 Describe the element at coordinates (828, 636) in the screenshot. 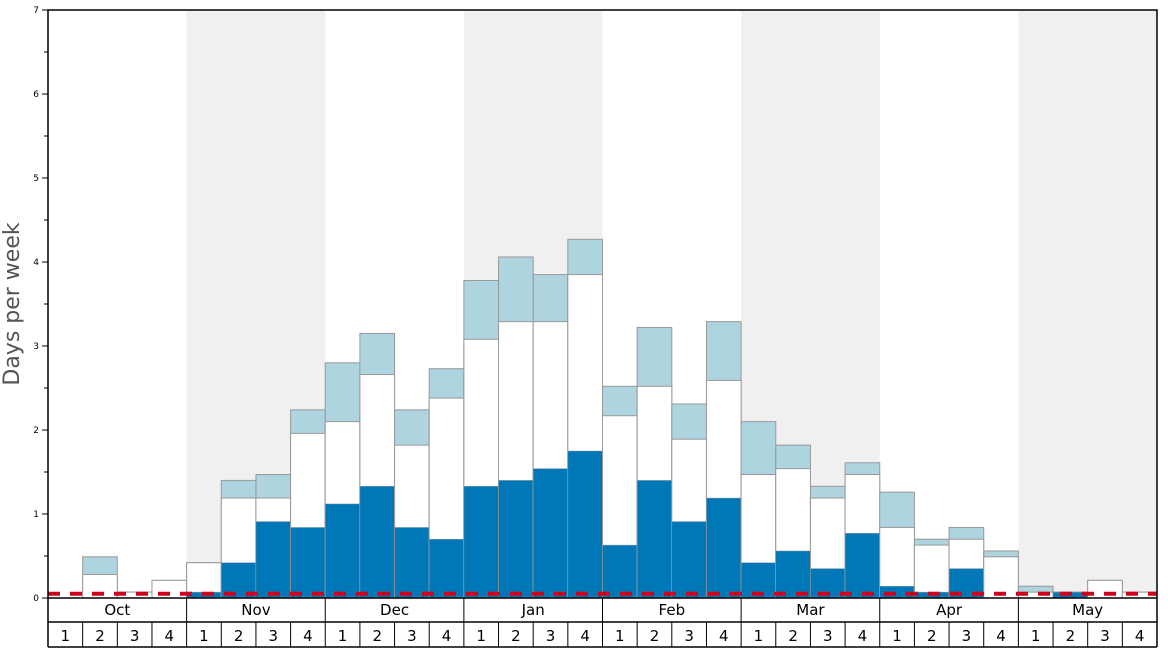

I see `week-label-22: 3` at that location.